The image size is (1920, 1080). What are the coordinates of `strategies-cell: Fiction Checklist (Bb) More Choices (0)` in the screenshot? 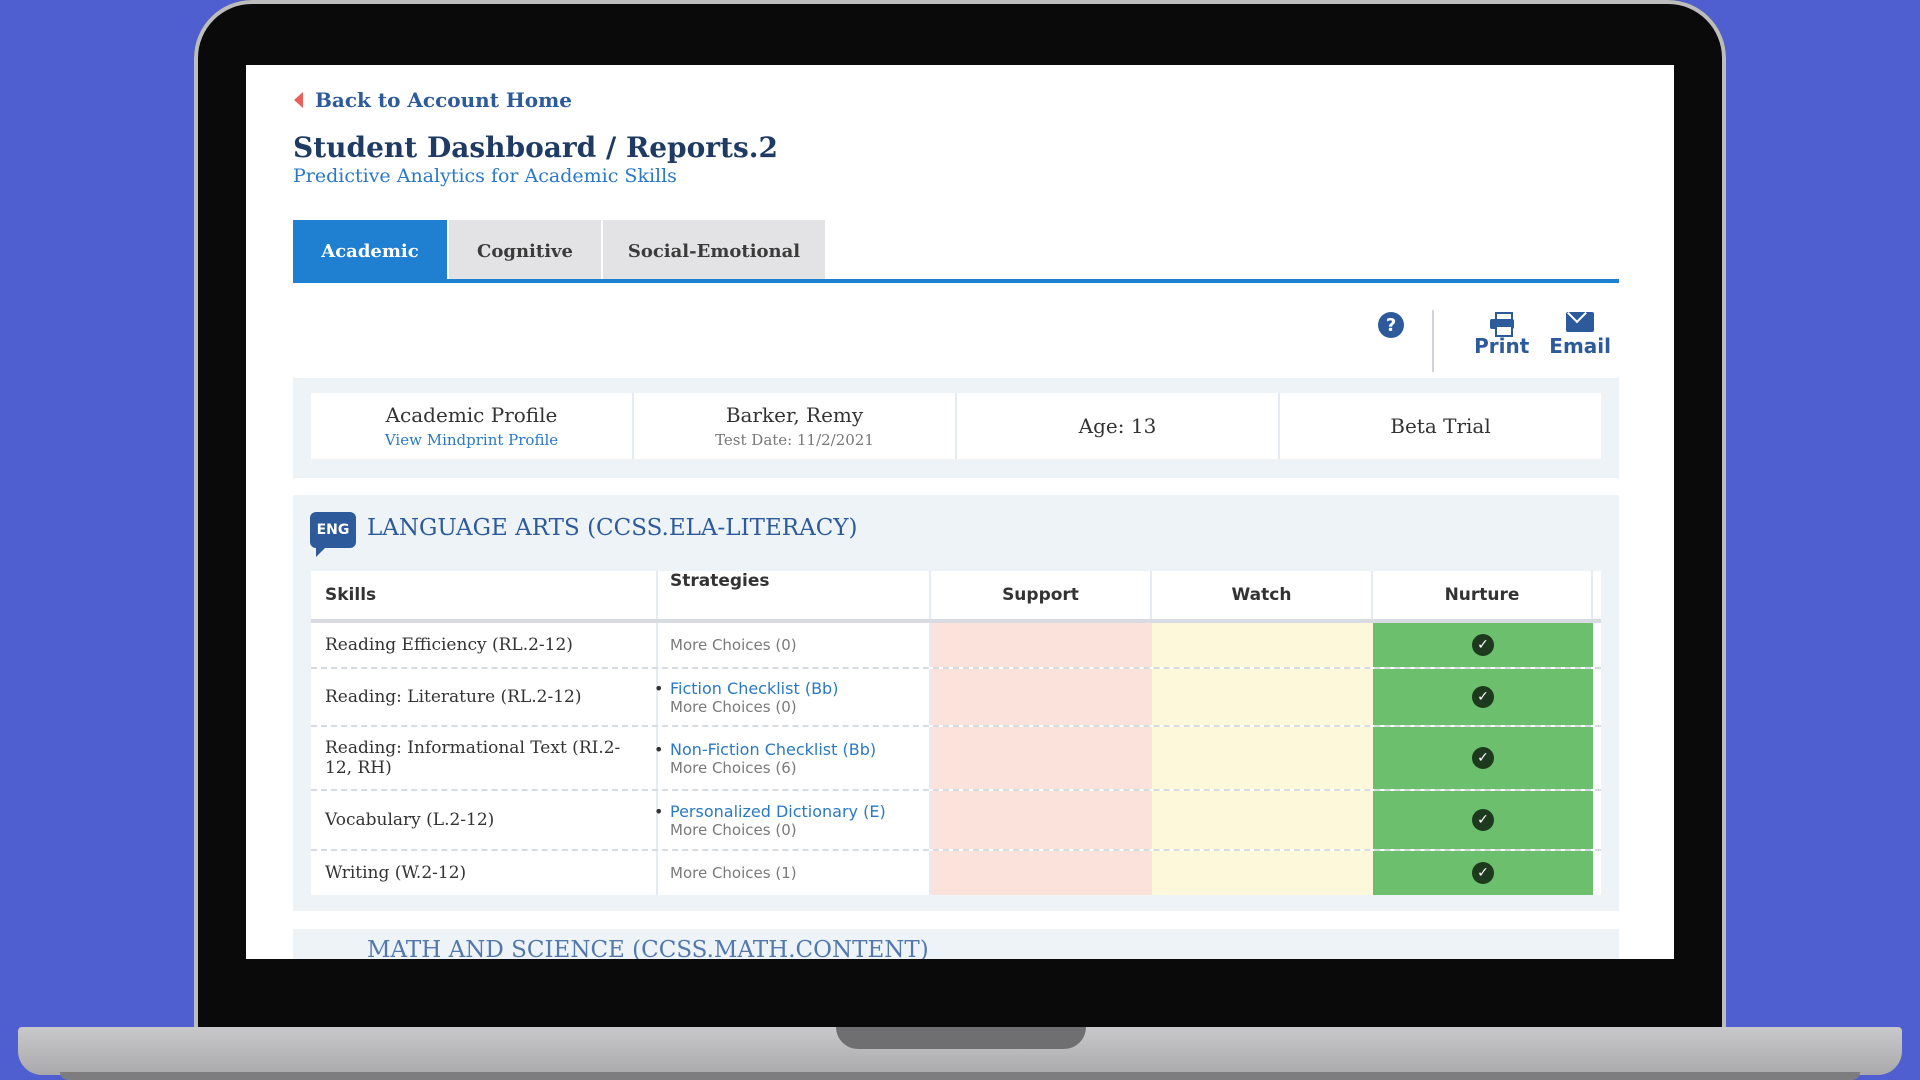 It's located at (792, 697).